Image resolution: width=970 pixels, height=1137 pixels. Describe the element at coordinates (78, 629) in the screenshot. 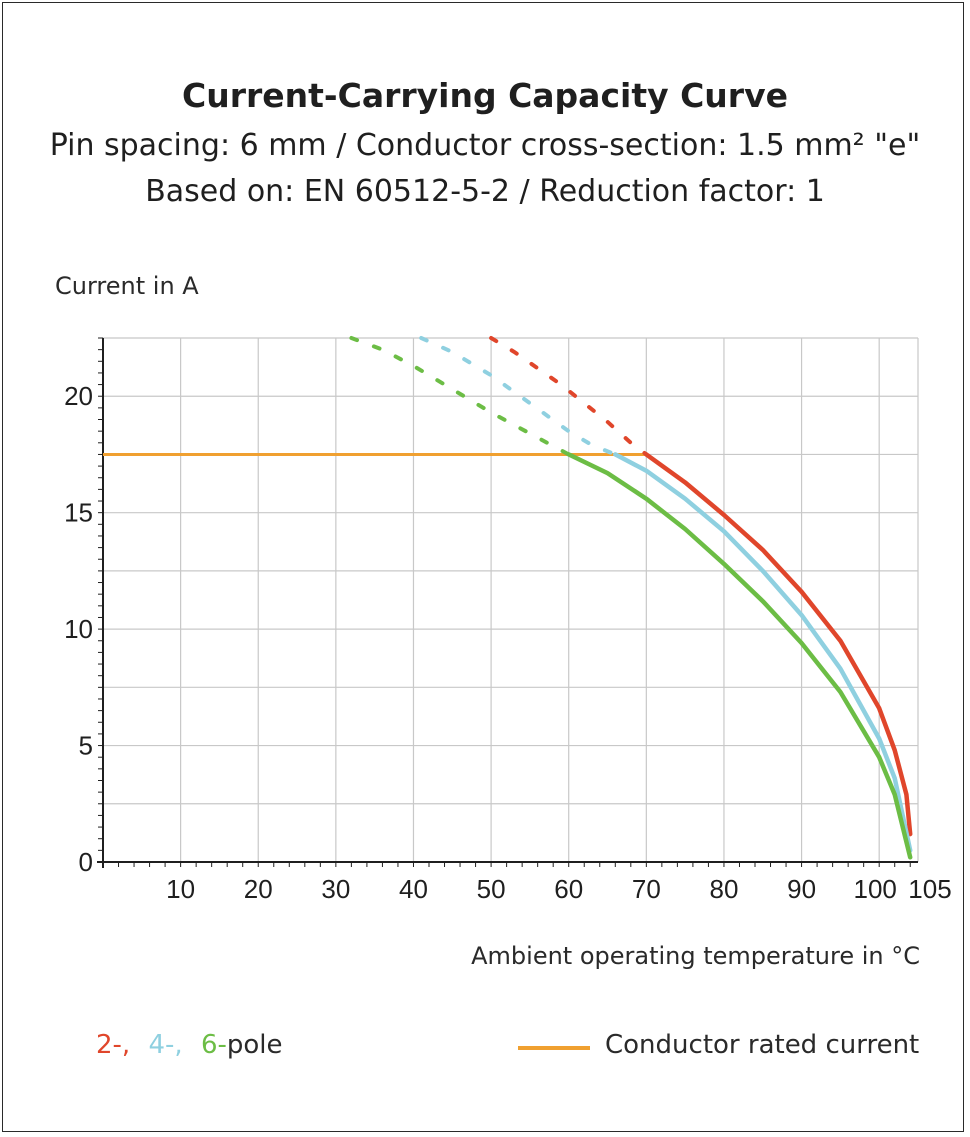

I see `y-tick-label: 10` at that location.